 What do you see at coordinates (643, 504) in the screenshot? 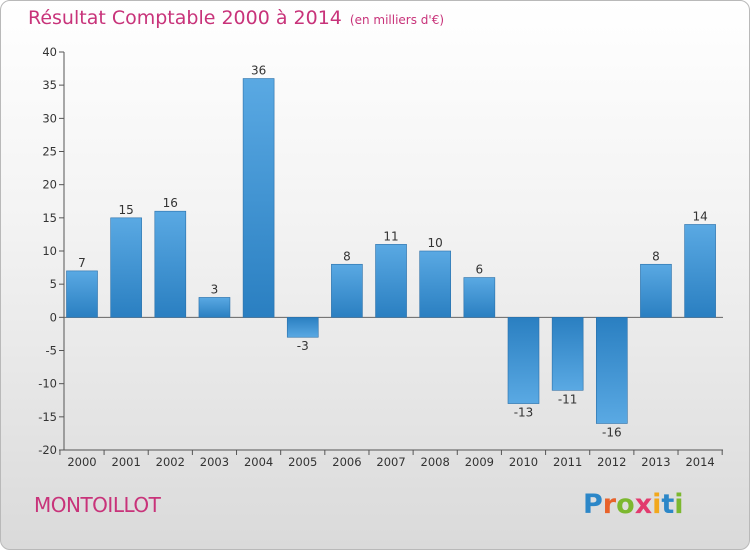
I see `logo-letter: x` at bounding box center [643, 504].